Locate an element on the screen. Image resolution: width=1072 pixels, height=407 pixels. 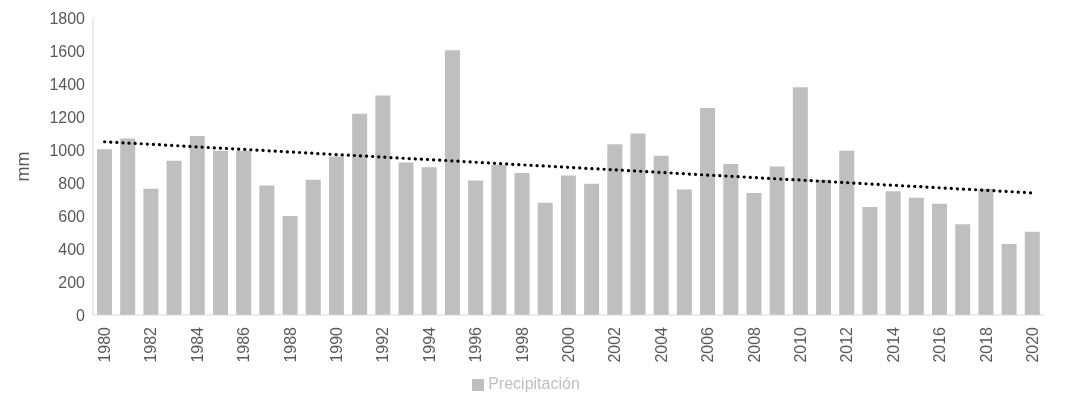
x-tick-label: 2000 is located at coordinates (568, 344).